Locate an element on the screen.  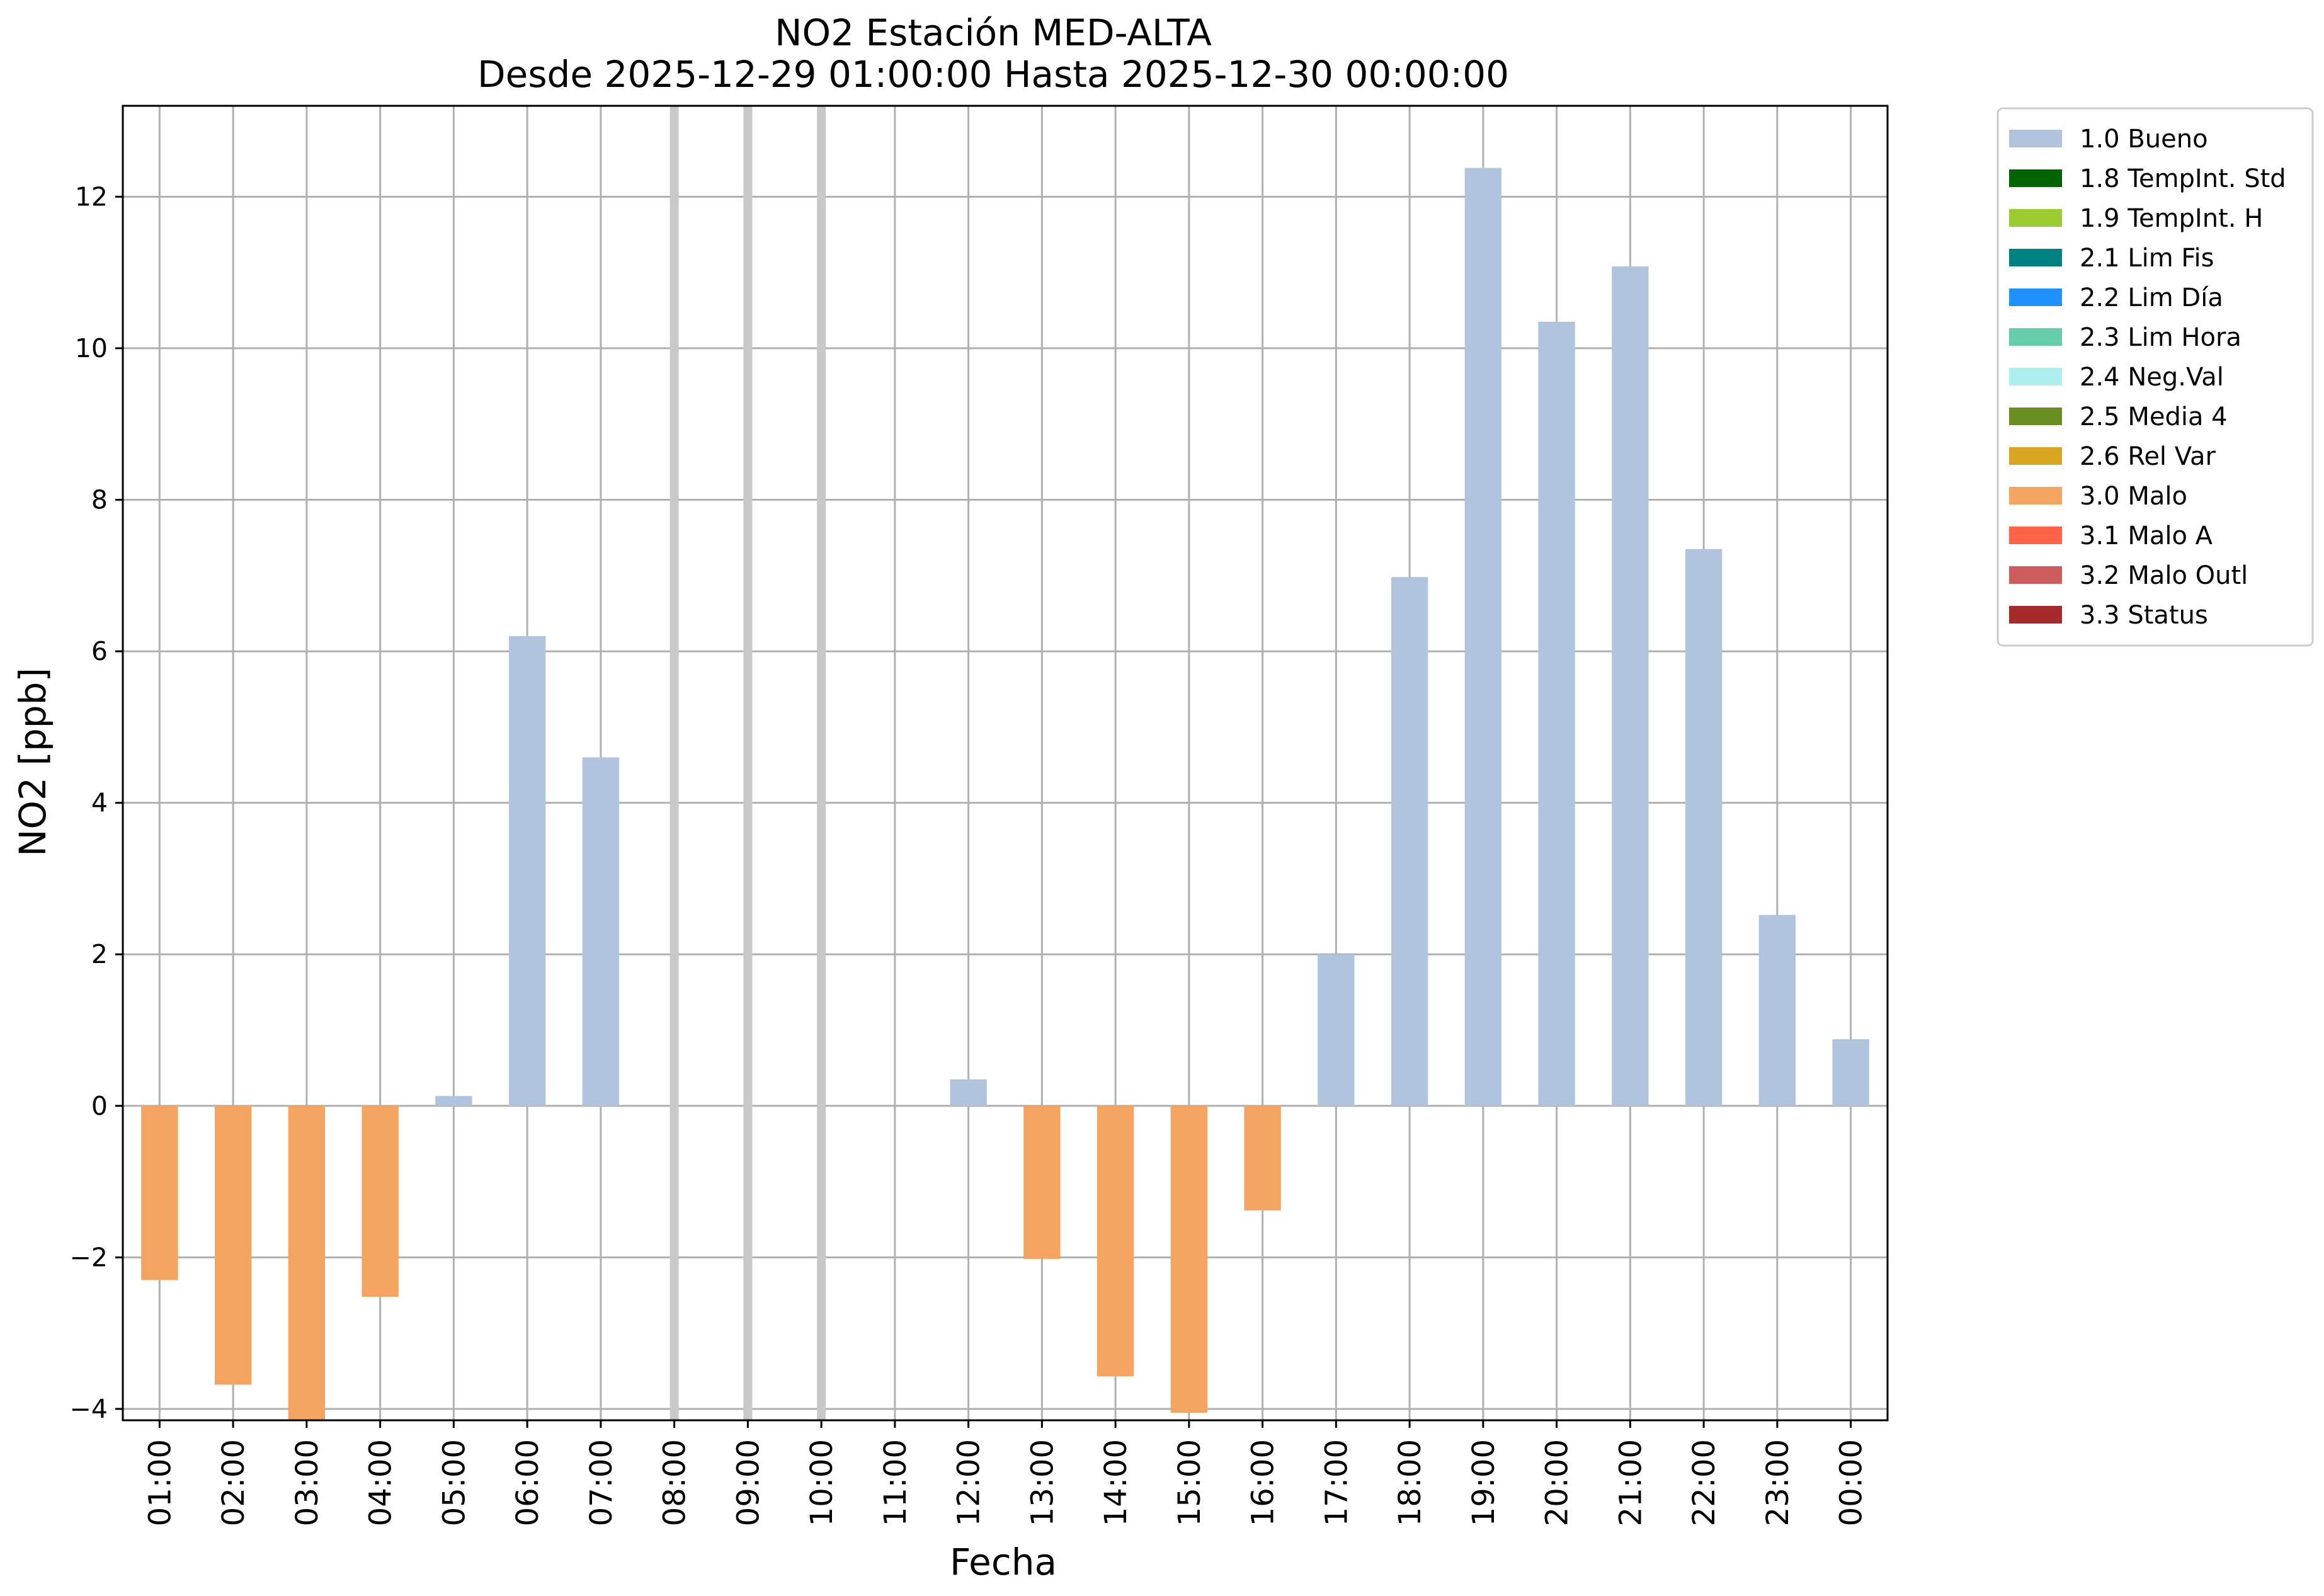
y-tick-label: −2 is located at coordinates (89, 1257).